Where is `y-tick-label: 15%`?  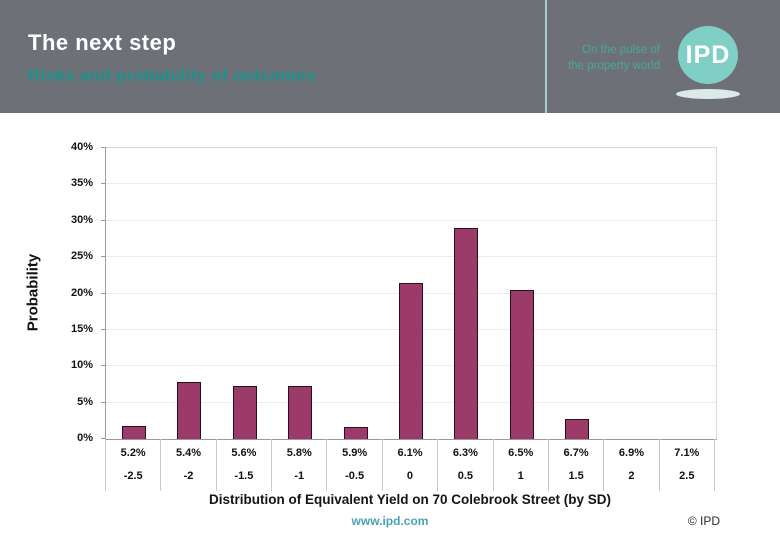
y-tick-label: 15% is located at coordinates (81, 328).